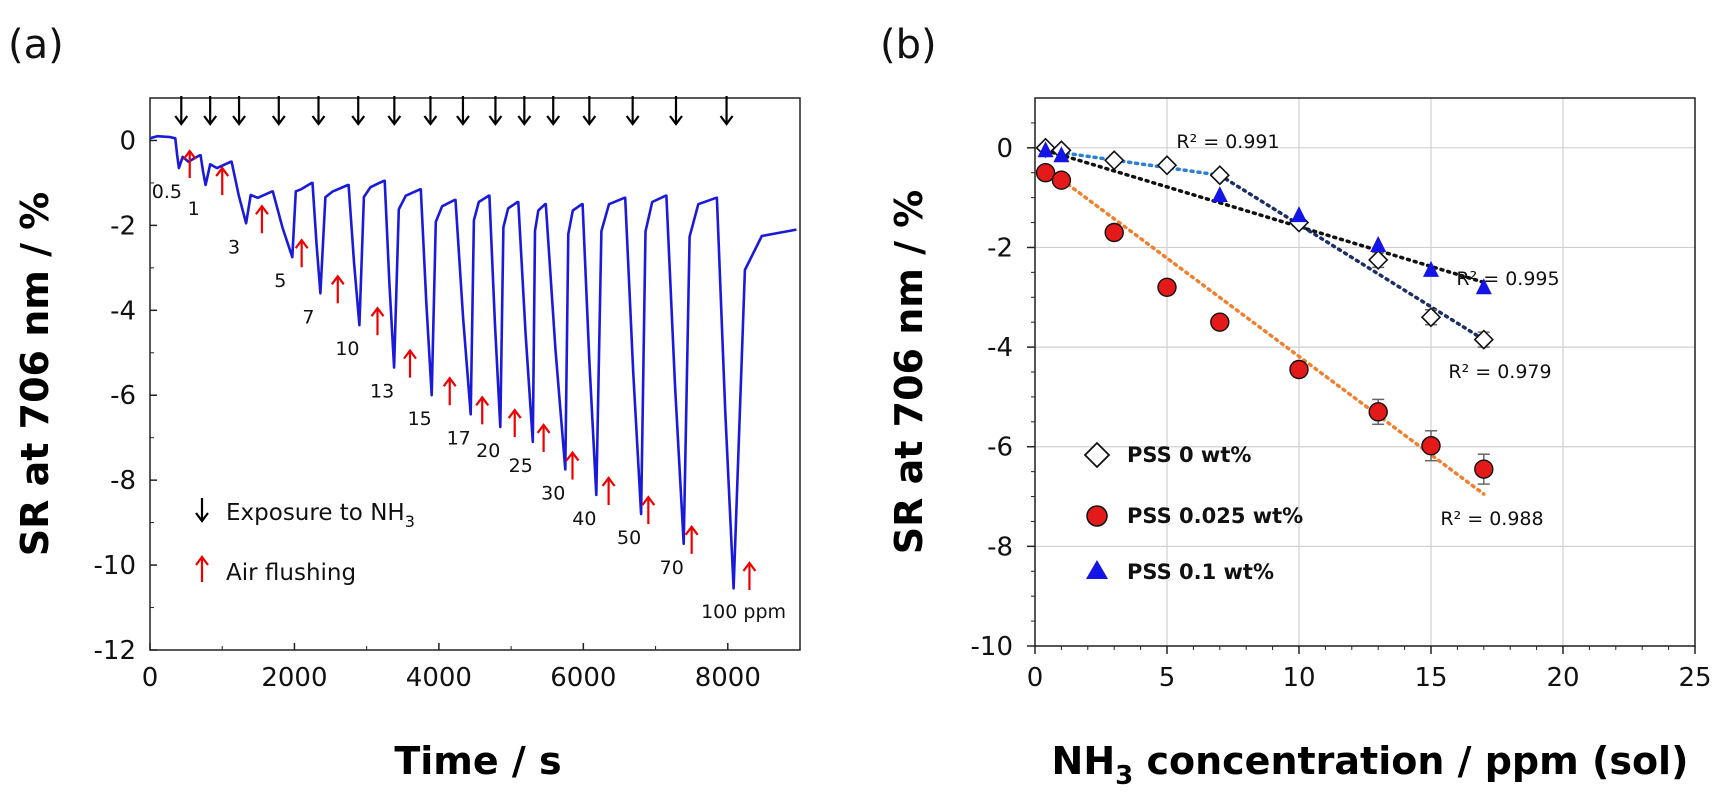  What do you see at coordinates (488, 451) in the screenshot?
I see `a-concentration-label: 20` at bounding box center [488, 451].